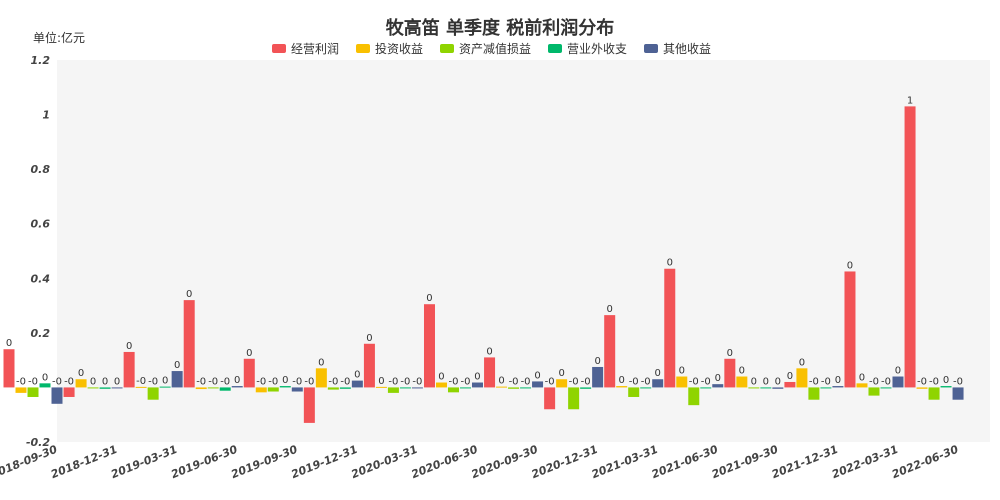 The image size is (1000, 500). Describe the element at coordinates (46, 115) in the screenshot. I see `y-tick-label: 1` at that location.